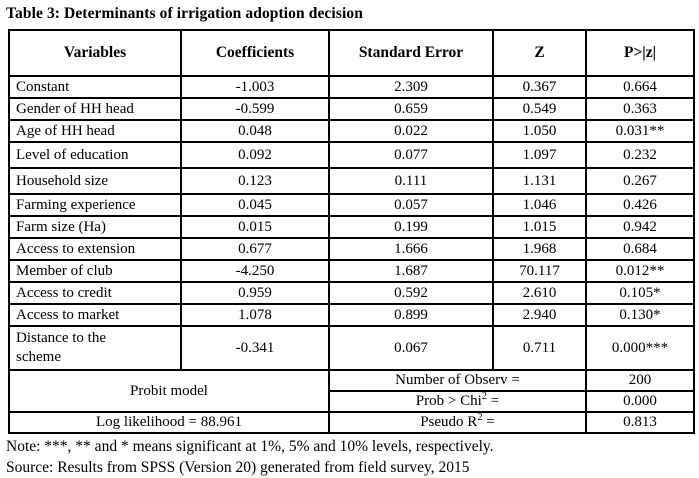  I want to click on cell-coefficient: 1.078, so click(255, 315).